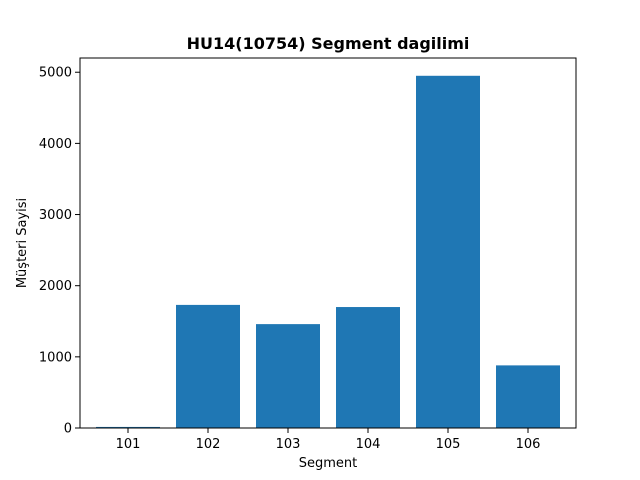  What do you see at coordinates (55, 286) in the screenshot?
I see `y-tick-label-2000: 2000` at bounding box center [55, 286].